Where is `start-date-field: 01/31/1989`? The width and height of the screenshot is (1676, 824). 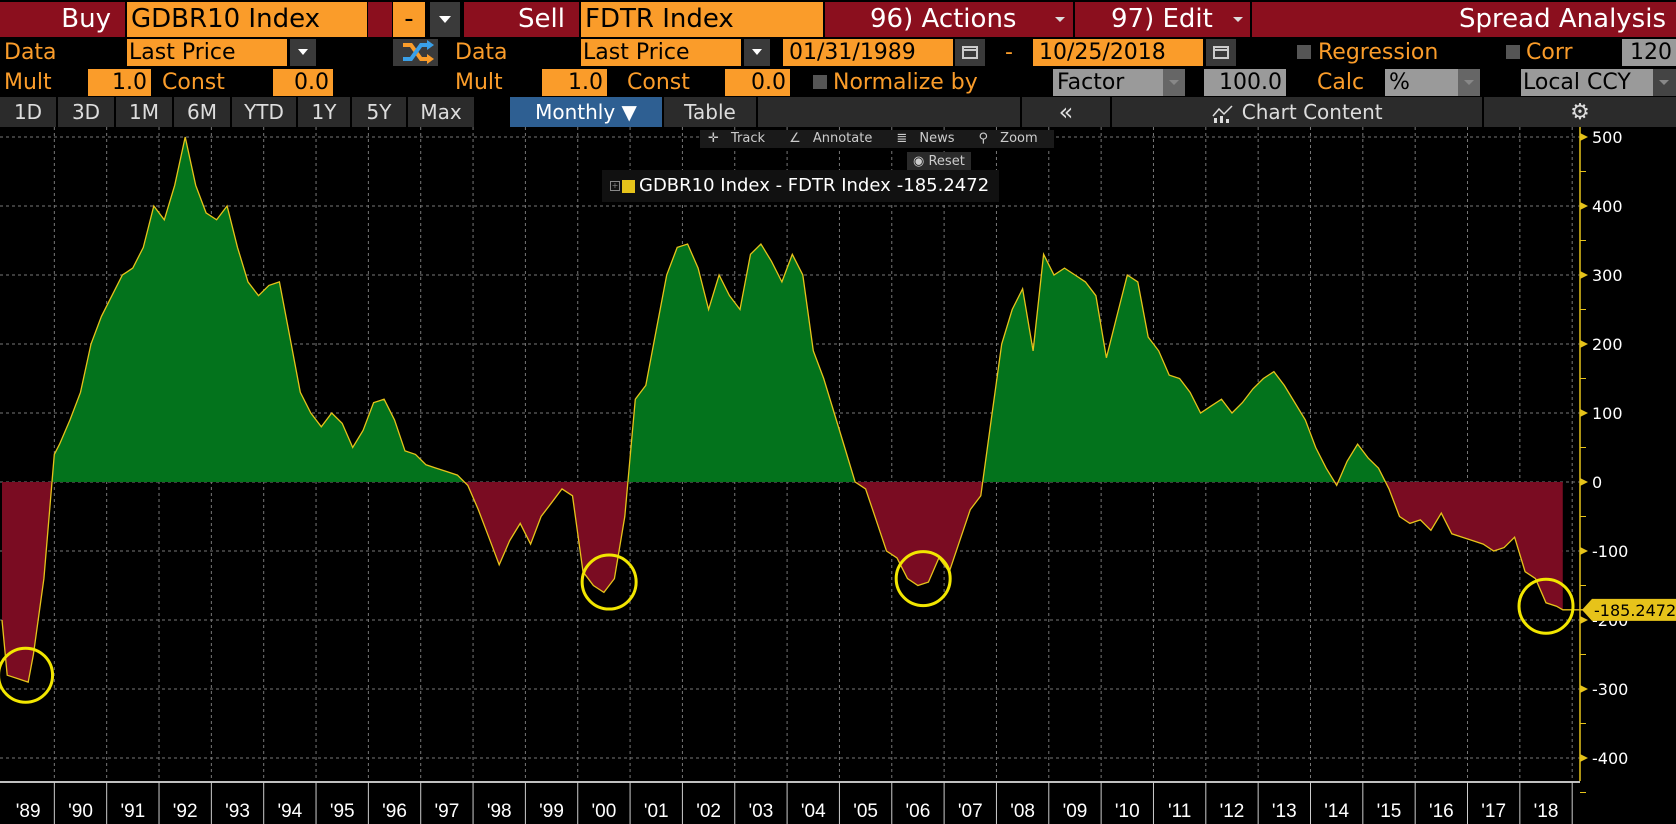 start-date-field: 01/31/1989 is located at coordinates (868, 52).